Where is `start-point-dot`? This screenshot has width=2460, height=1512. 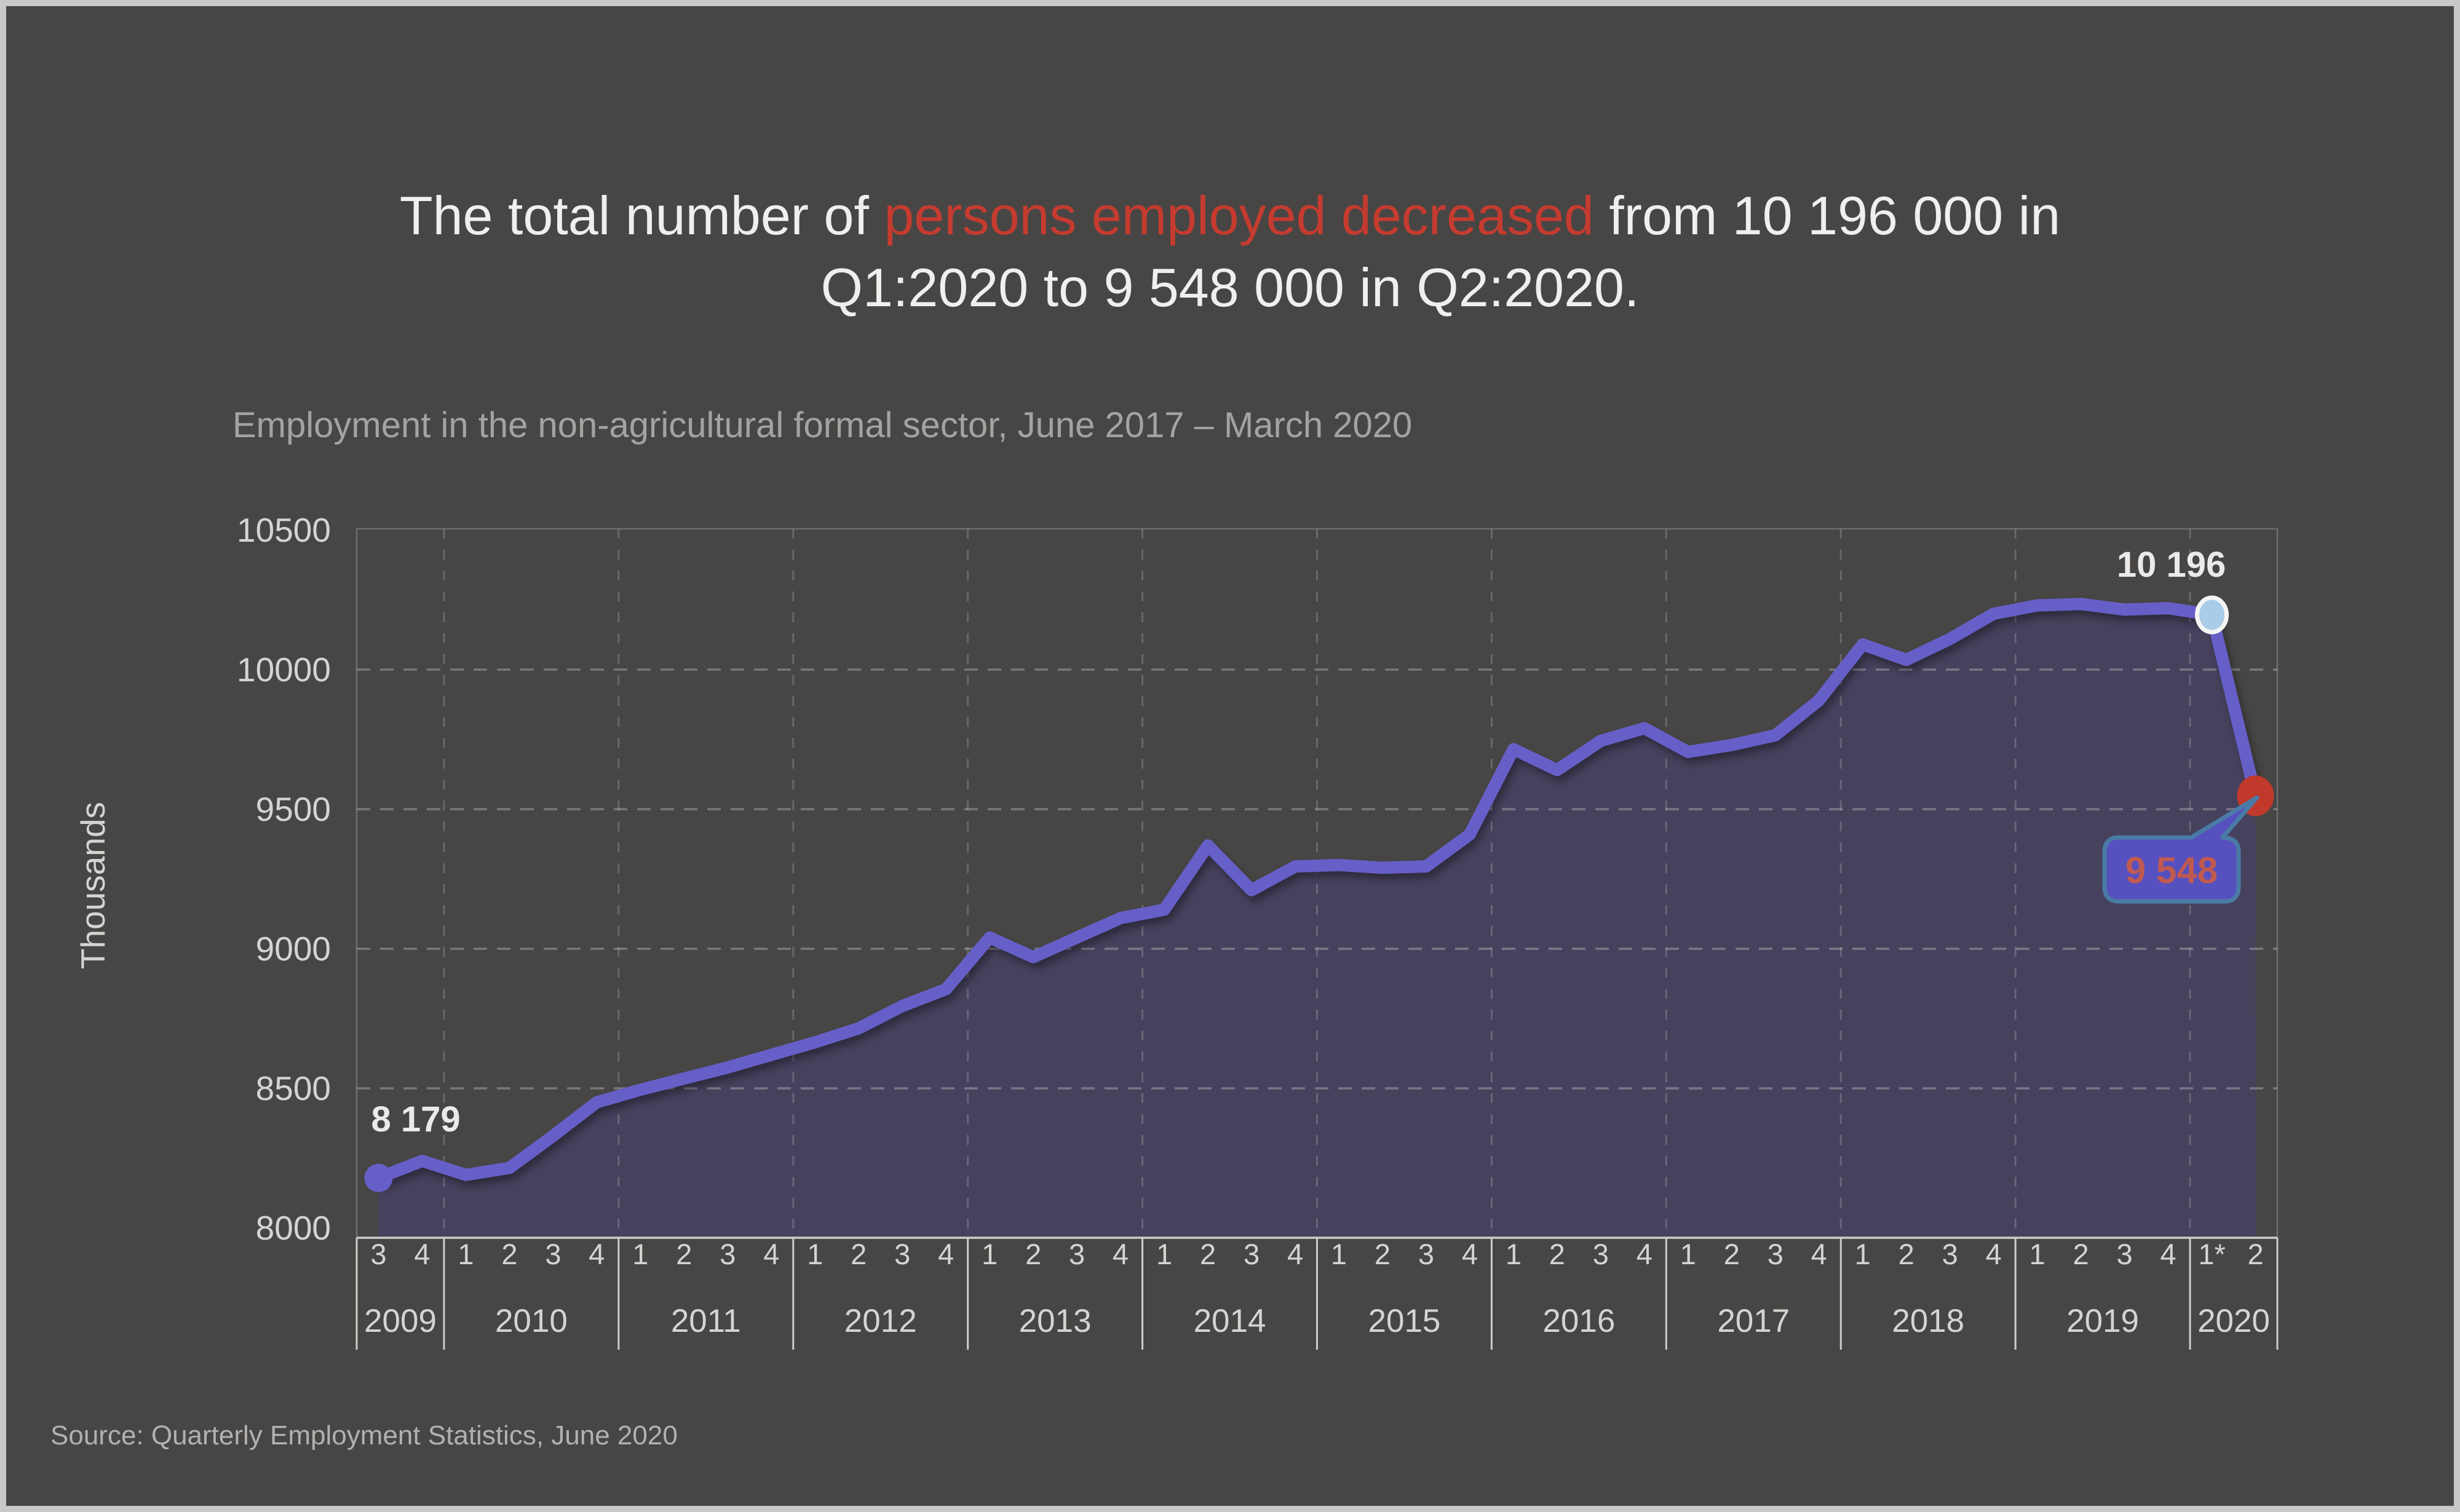 start-point-dot is located at coordinates (378, 1178).